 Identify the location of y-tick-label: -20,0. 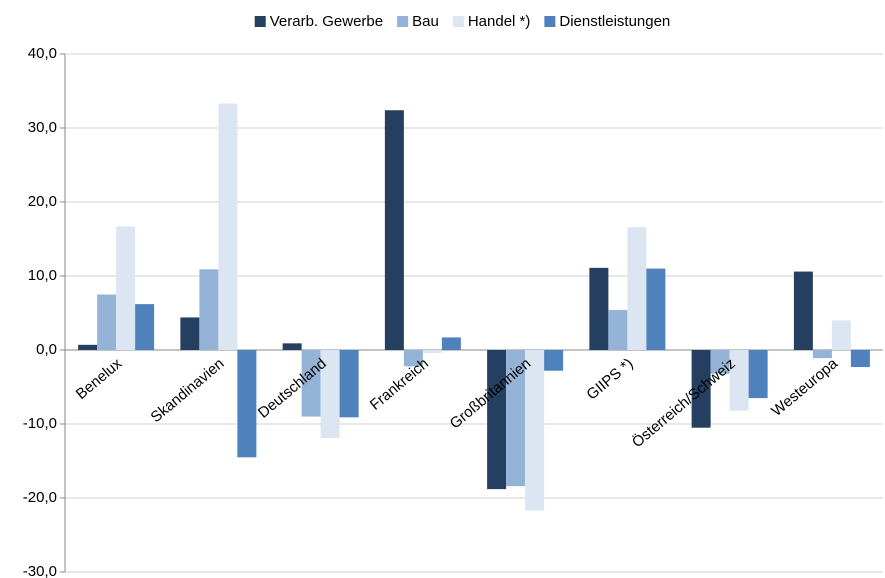
(40, 497).